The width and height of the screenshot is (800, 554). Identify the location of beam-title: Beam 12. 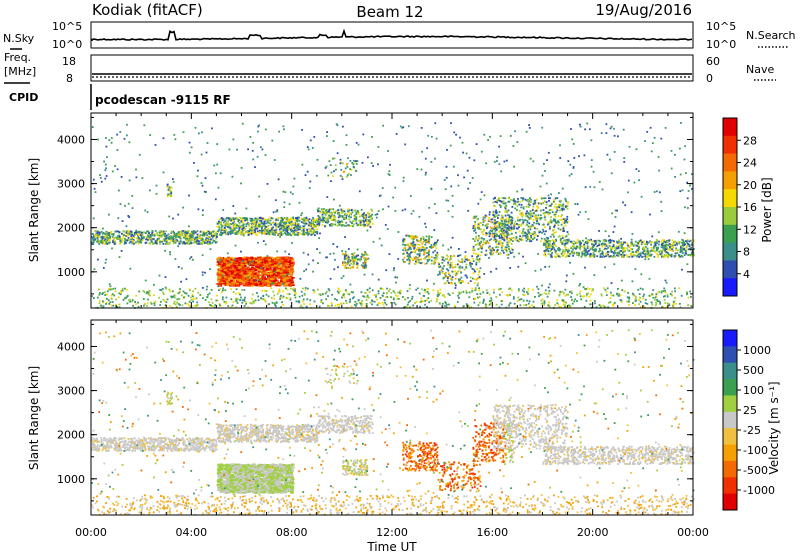
(389, 12).